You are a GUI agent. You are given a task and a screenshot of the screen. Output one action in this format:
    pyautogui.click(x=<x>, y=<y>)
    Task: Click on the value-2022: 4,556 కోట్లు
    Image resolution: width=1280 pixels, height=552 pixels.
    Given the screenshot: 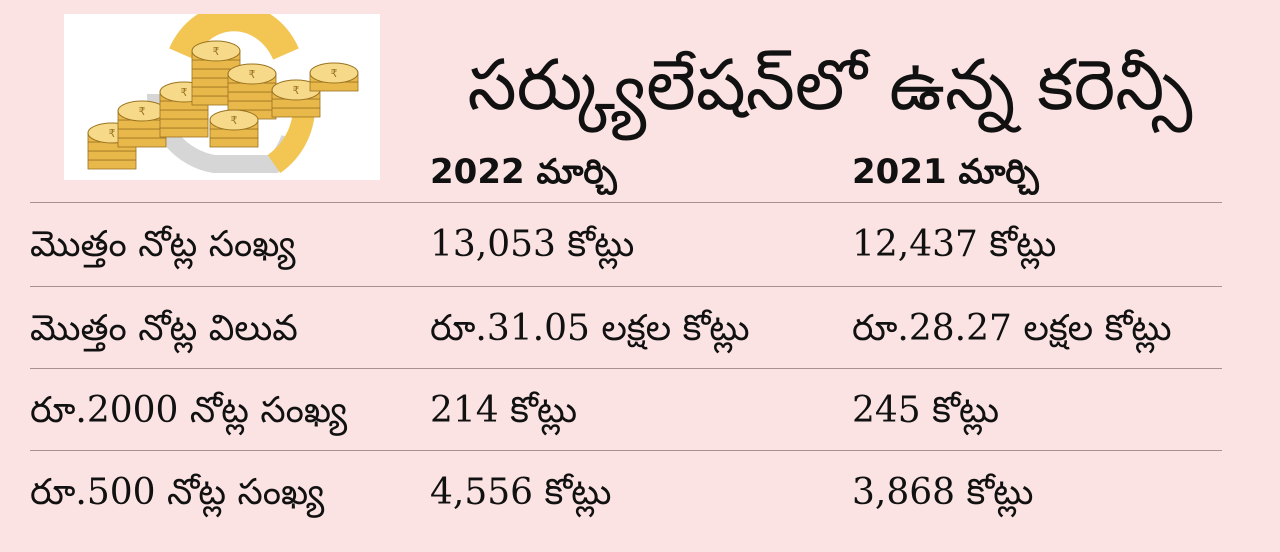 What is the action you would take?
    pyautogui.click(x=521, y=492)
    